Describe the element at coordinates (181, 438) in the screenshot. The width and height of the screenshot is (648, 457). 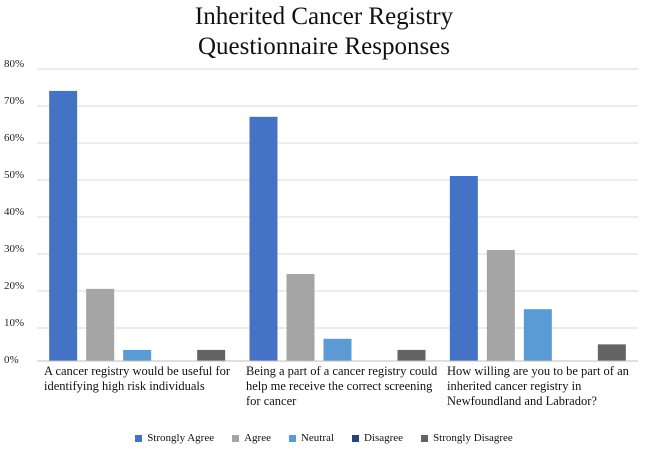
I see `legend-label: Strongly Agree` at that location.